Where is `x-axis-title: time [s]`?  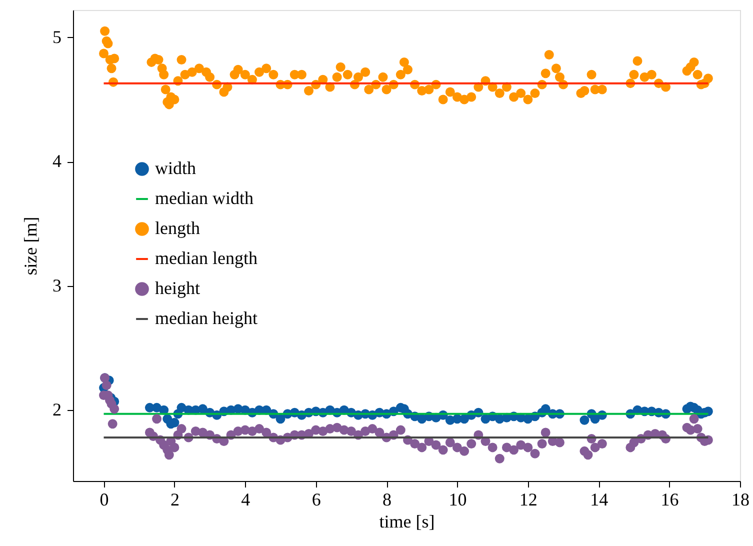 x-axis-title: time [s] is located at coordinates (407, 522).